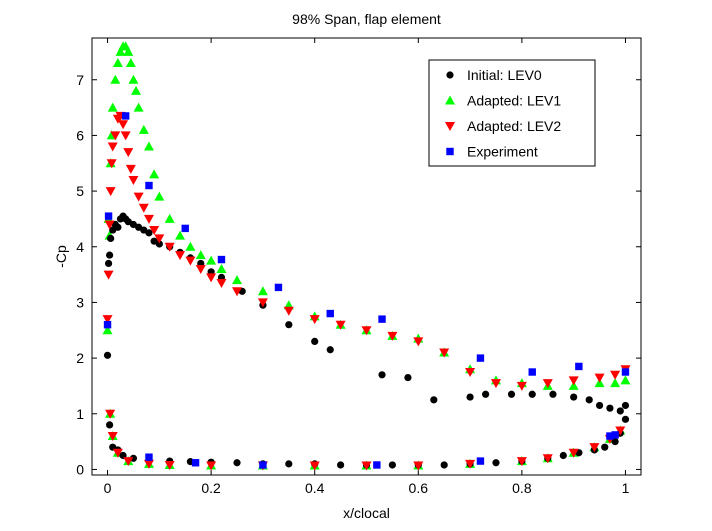 The height and width of the screenshot is (531, 712). What do you see at coordinates (366, 19) in the screenshot?
I see `chart-title: 98% Span, flap element` at bounding box center [366, 19].